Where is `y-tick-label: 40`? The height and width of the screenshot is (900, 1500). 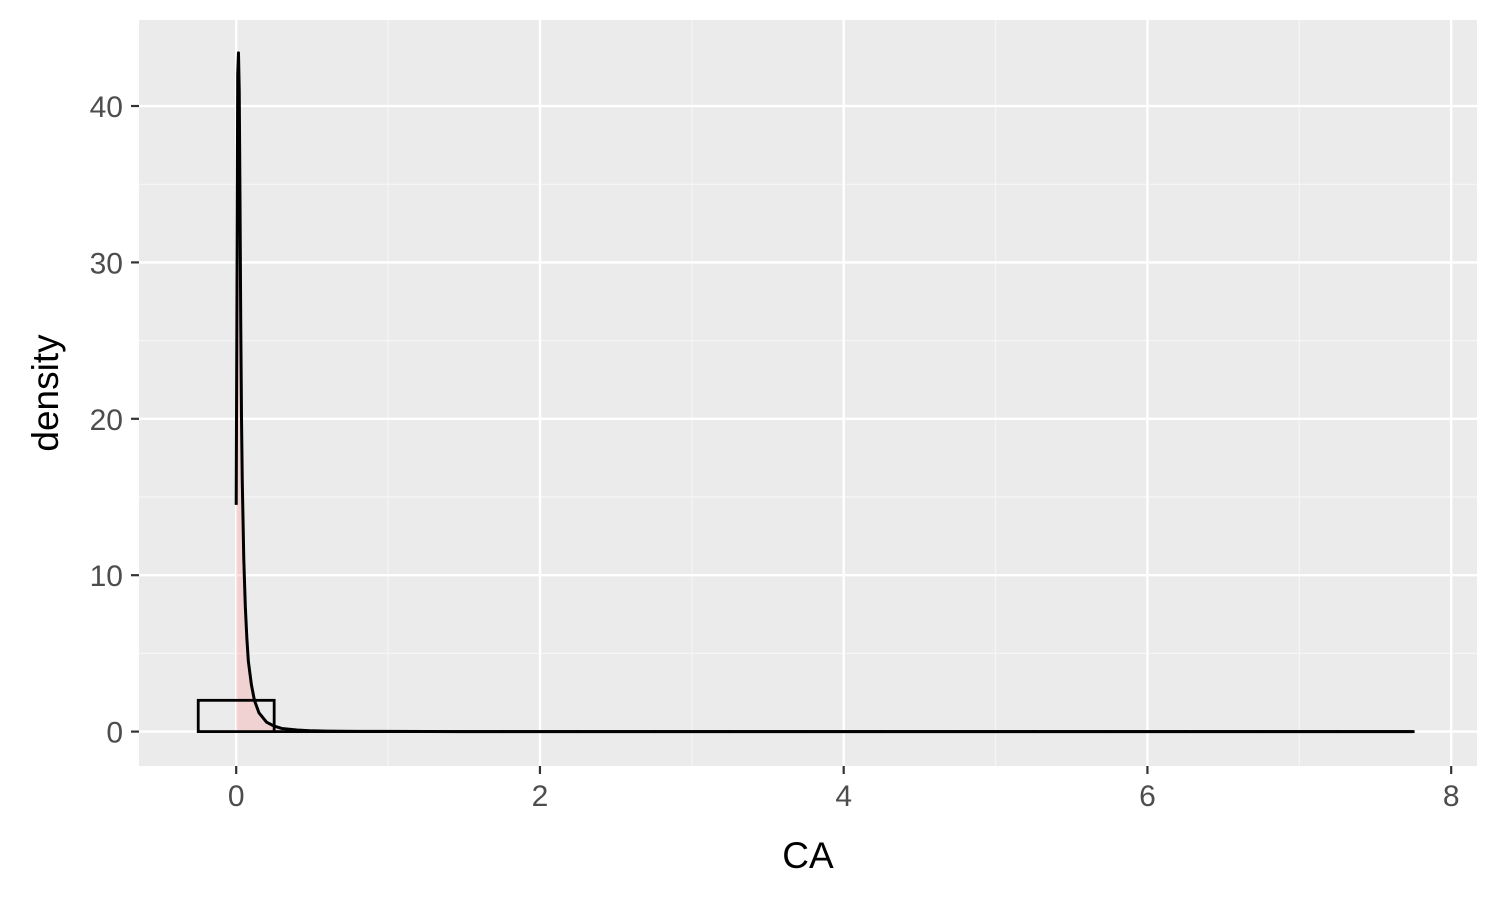
y-tick-label: 40 is located at coordinates (106, 107).